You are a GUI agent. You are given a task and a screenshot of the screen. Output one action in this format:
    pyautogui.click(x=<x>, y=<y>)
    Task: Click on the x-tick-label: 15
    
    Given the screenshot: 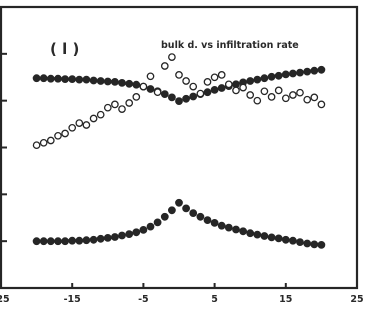 What is the action you would take?
    pyautogui.click(x=285, y=299)
    